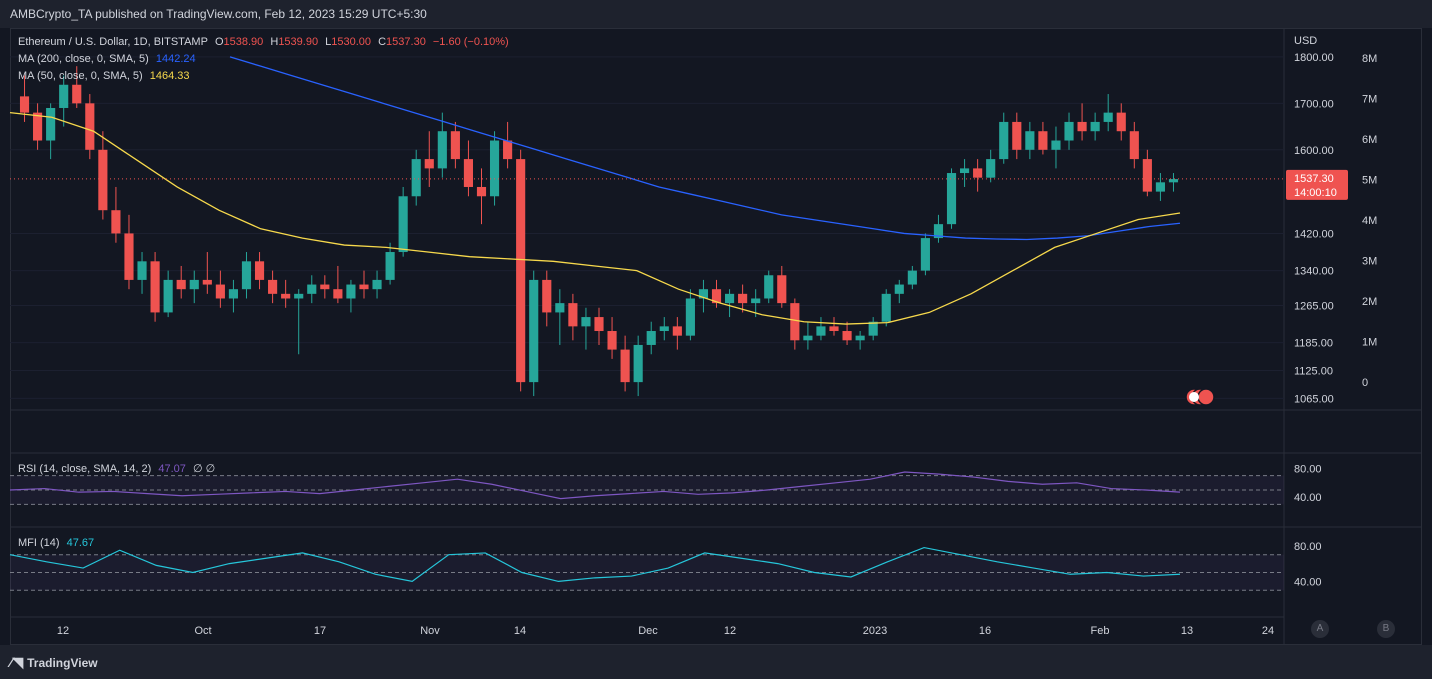 Image resolution: width=1432 pixels, height=679 pixels. Describe the element at coordinates (39, 543) in the screenshot. I see `mfi-label: MFI (14)` at that location.